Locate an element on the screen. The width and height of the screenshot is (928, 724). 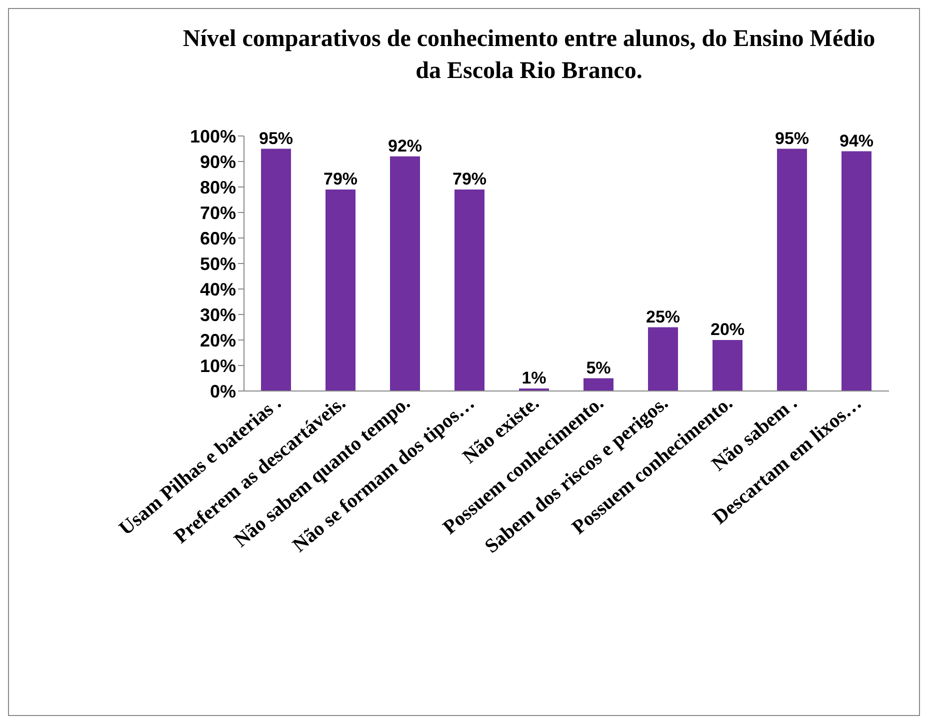
y-tick-label: 40% is located at coordinates (218, 289).